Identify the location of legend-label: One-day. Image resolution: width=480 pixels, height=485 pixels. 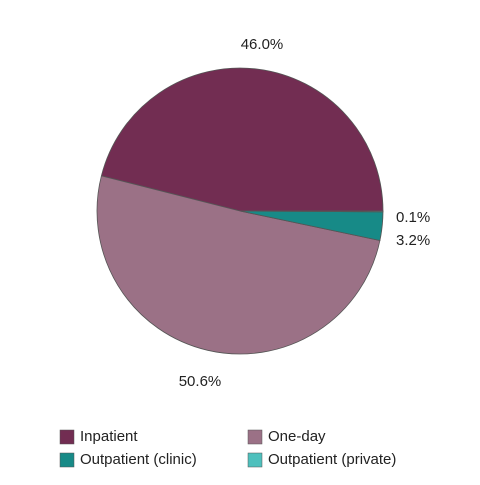
(297, 436).